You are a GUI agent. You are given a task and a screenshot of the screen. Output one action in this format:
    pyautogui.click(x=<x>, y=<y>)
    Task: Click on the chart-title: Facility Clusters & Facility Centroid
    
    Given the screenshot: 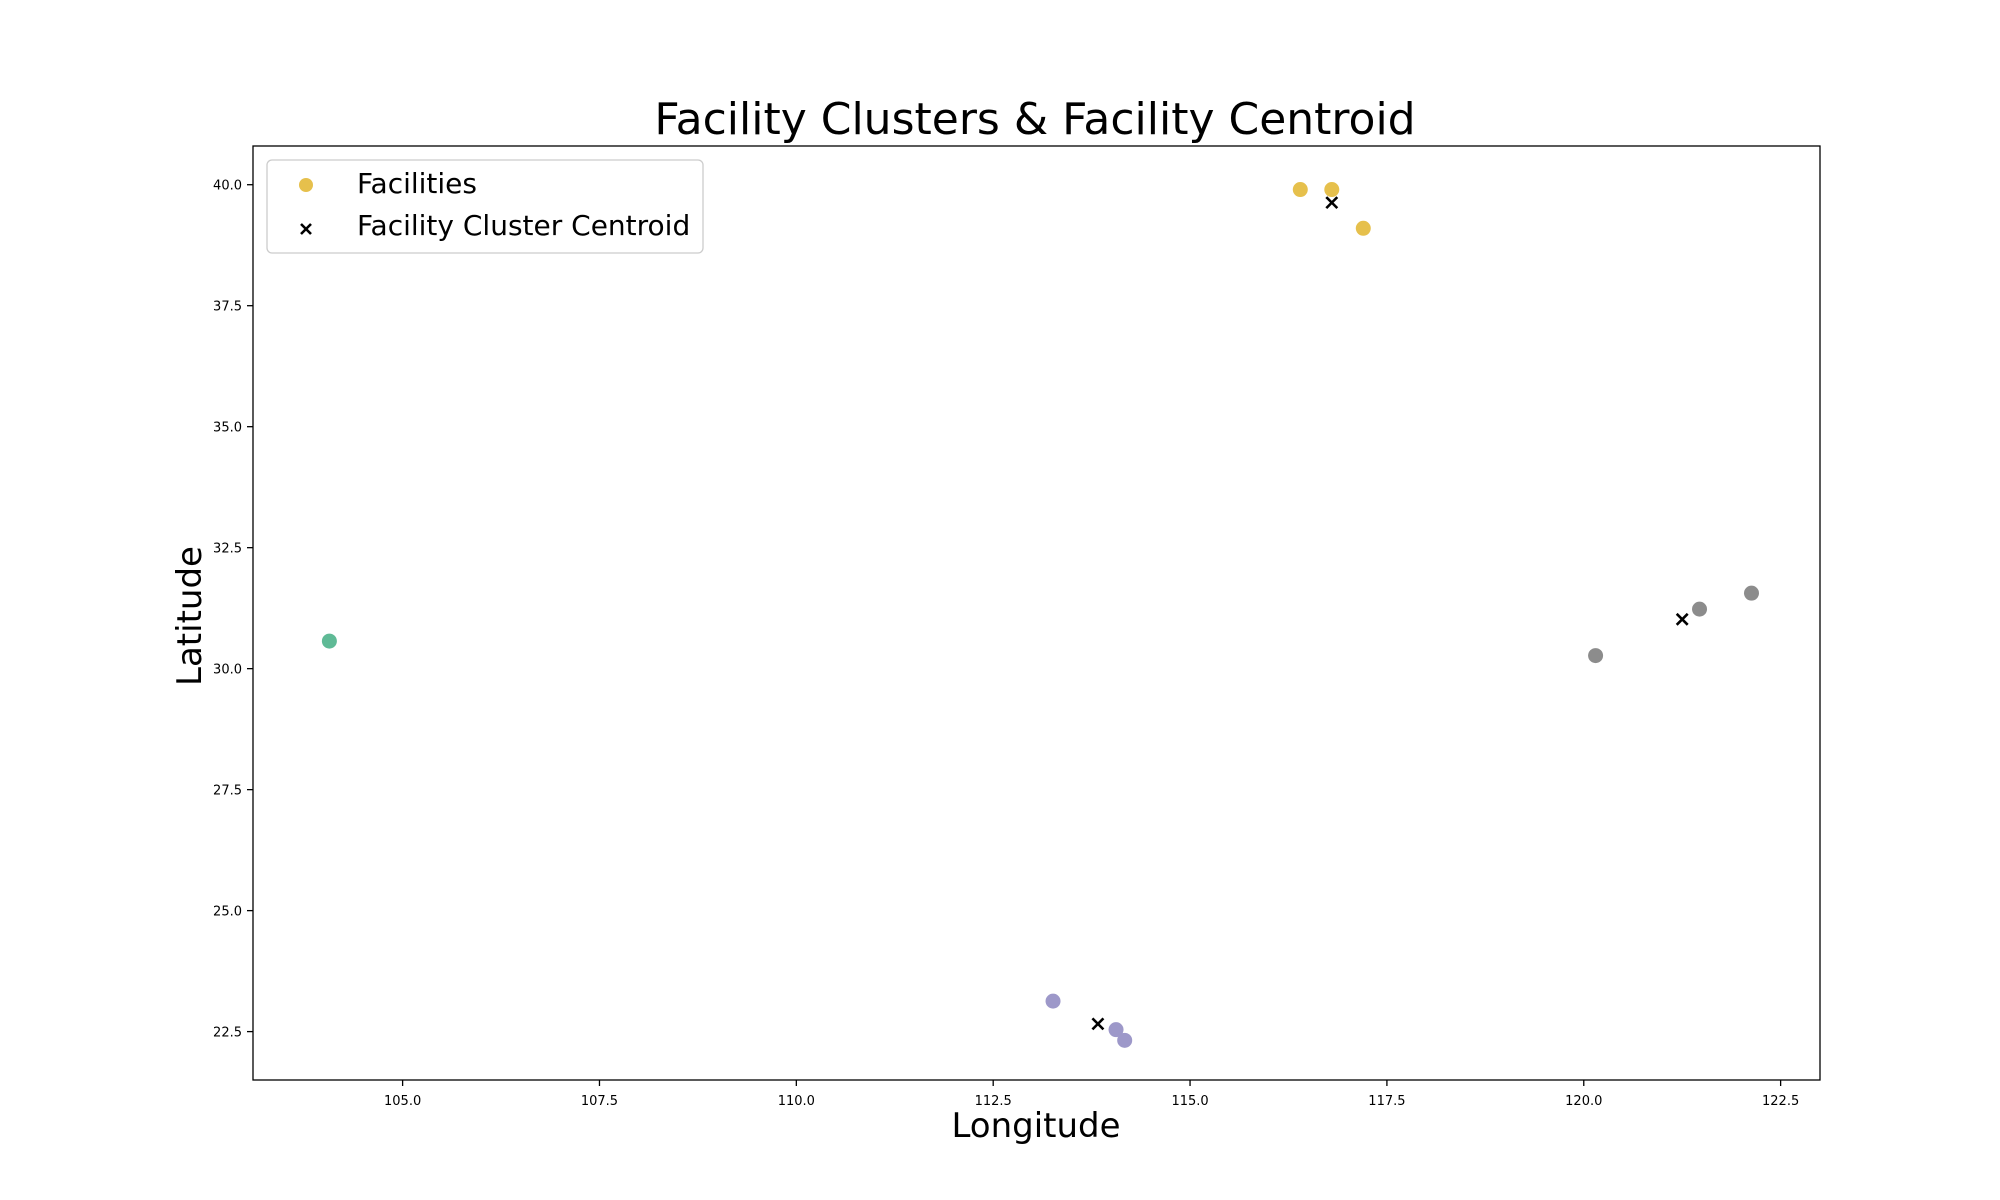 What is the action you would take?
    pyautogui.click(x=1034, y=119)
    